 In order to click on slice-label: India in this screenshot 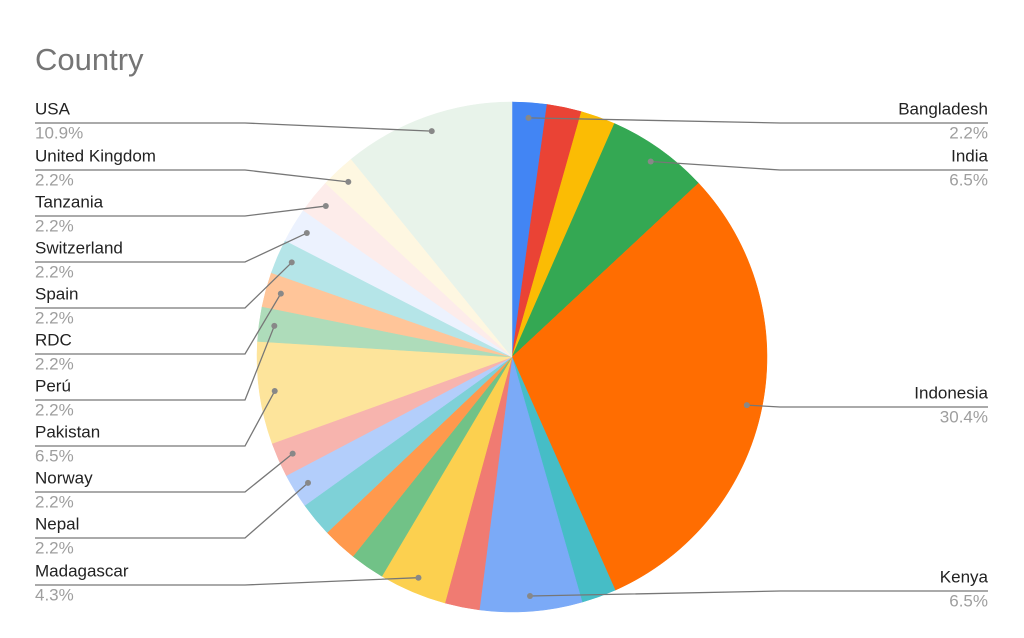, I will do `click(969, 155)`.